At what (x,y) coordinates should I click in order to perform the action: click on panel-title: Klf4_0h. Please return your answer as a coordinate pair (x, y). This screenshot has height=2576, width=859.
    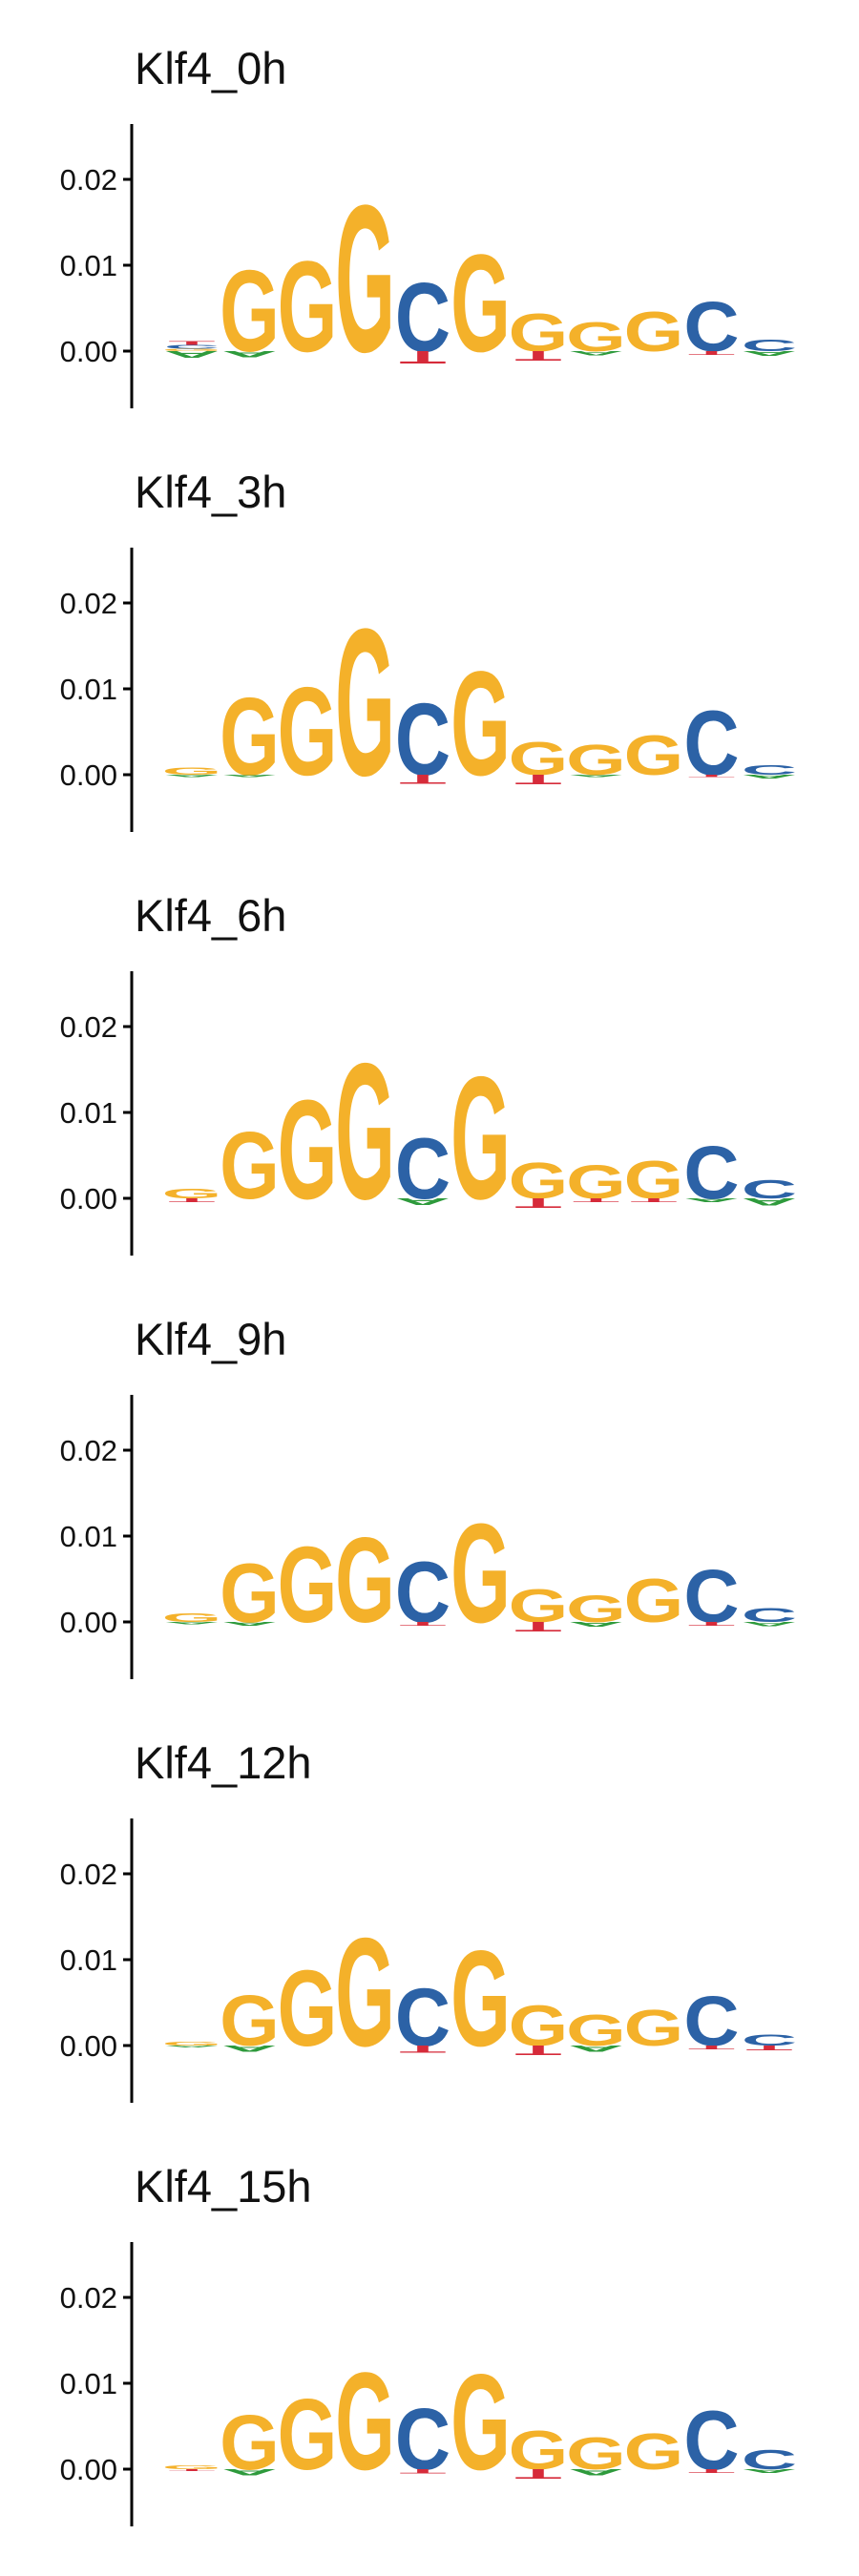
    Looking at the image, I should click on (210, 68).